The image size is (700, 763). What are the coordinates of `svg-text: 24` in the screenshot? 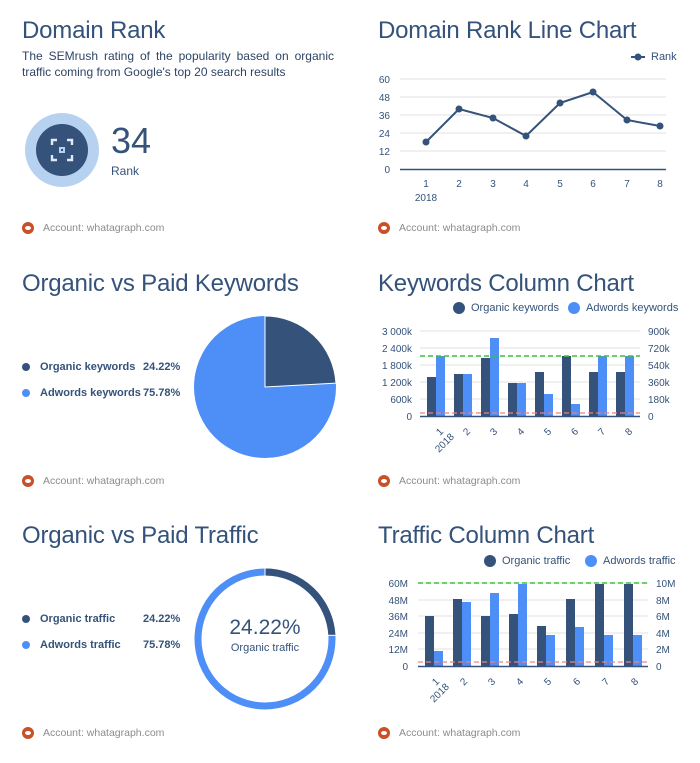 It's located at (385, 134).